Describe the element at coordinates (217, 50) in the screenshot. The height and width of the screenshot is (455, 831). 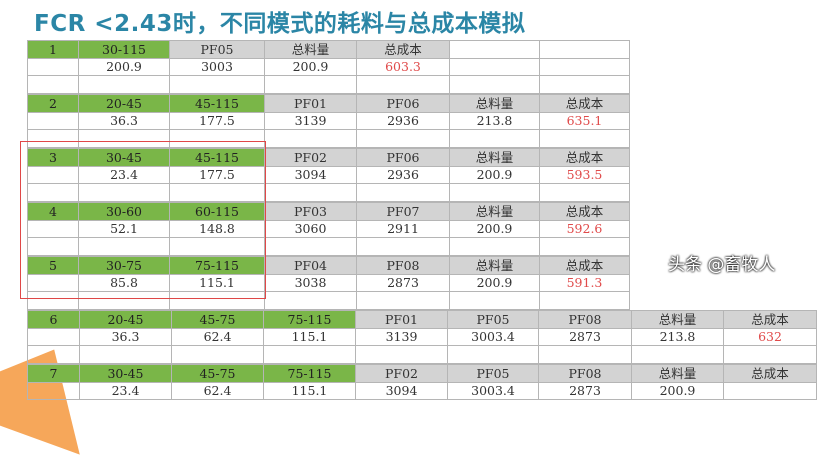
I see `header-cell: PF05` at that location.